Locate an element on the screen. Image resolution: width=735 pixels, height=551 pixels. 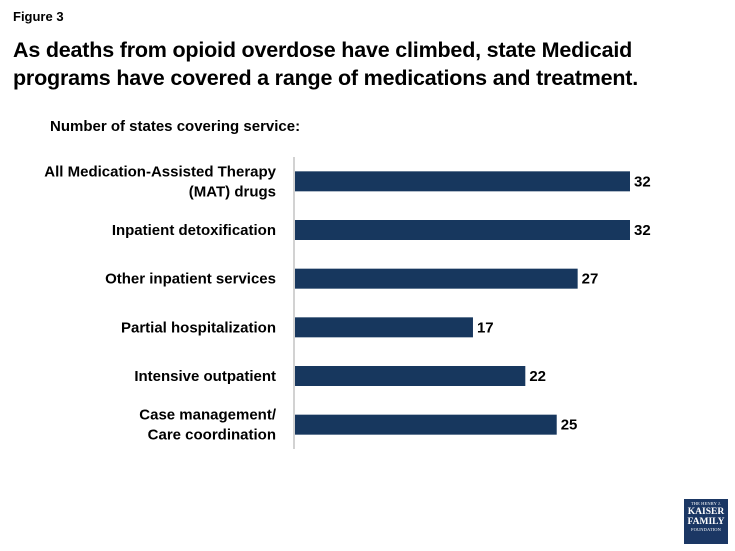
category-label: Other inpatient services is located at coordinates (190, 279).